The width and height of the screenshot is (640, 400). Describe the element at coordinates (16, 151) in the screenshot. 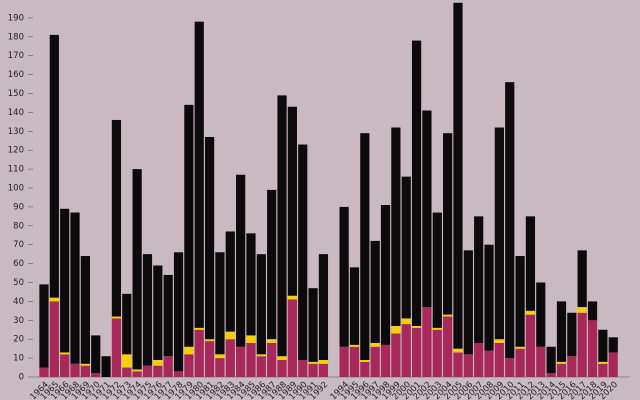

I see `y-tick-label: 120` at that location.